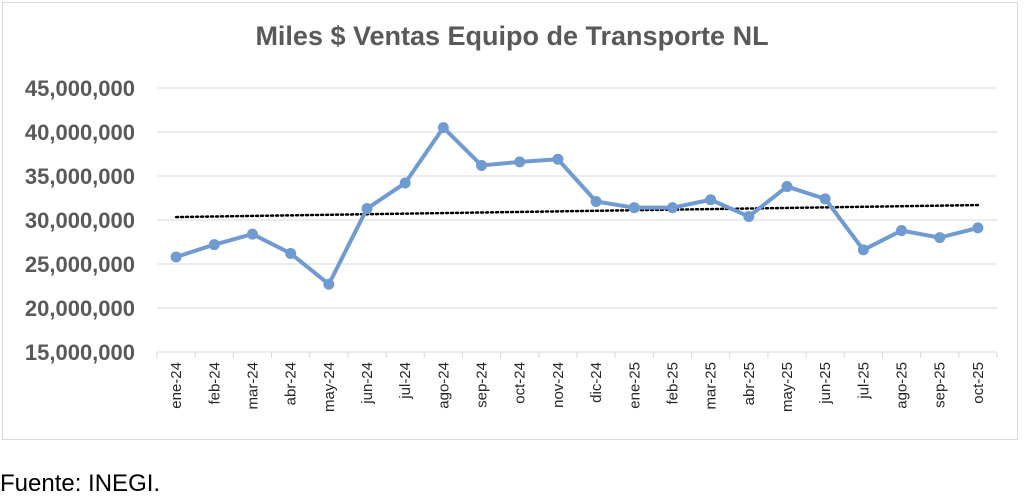  I want to click on y-tick-label: 15,000,000, so click(80, 352).